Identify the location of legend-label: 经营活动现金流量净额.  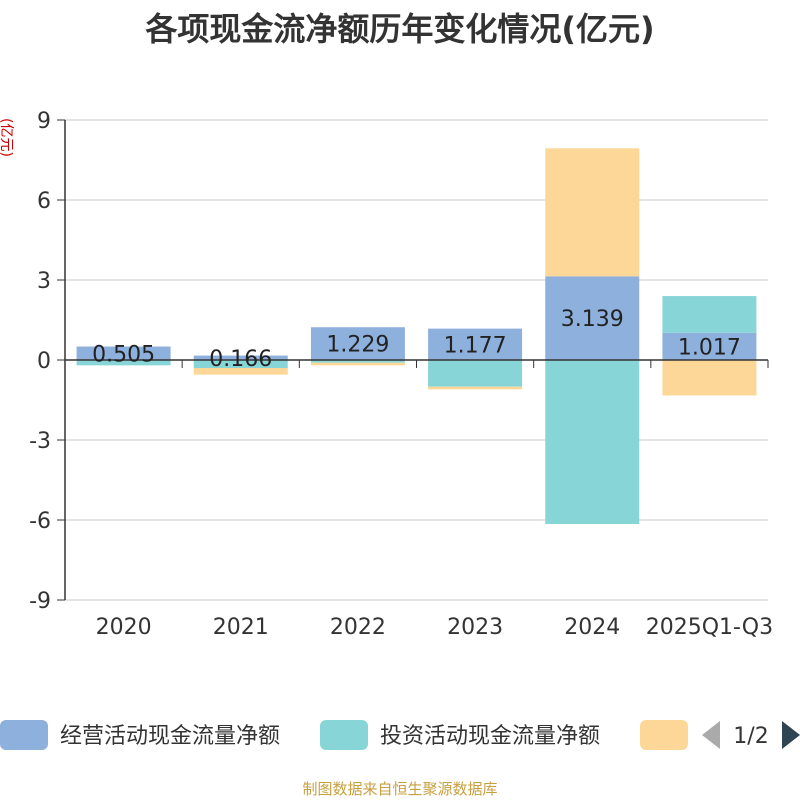
(170, 736).